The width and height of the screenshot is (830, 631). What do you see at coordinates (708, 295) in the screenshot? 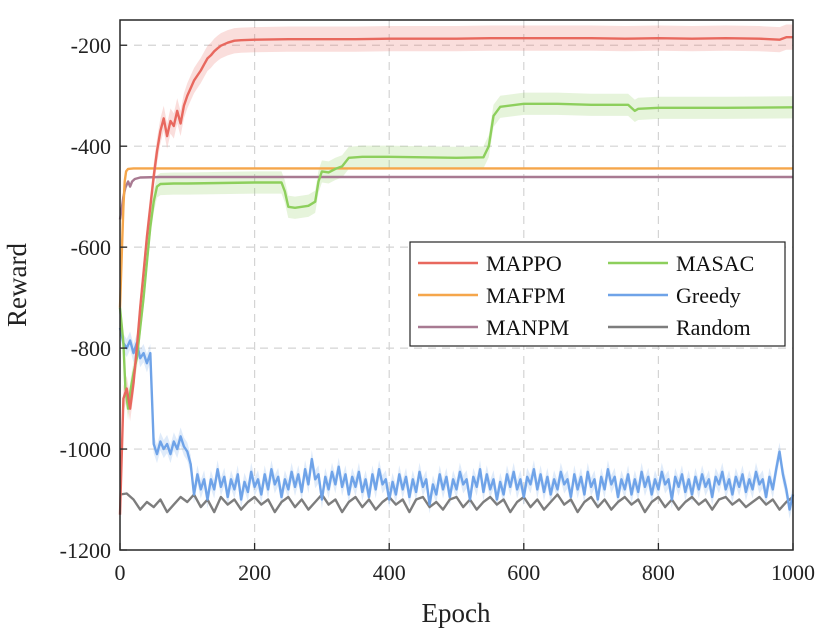
I see `greedy-legend-label: Greedy` at bounding box center [708, 295].